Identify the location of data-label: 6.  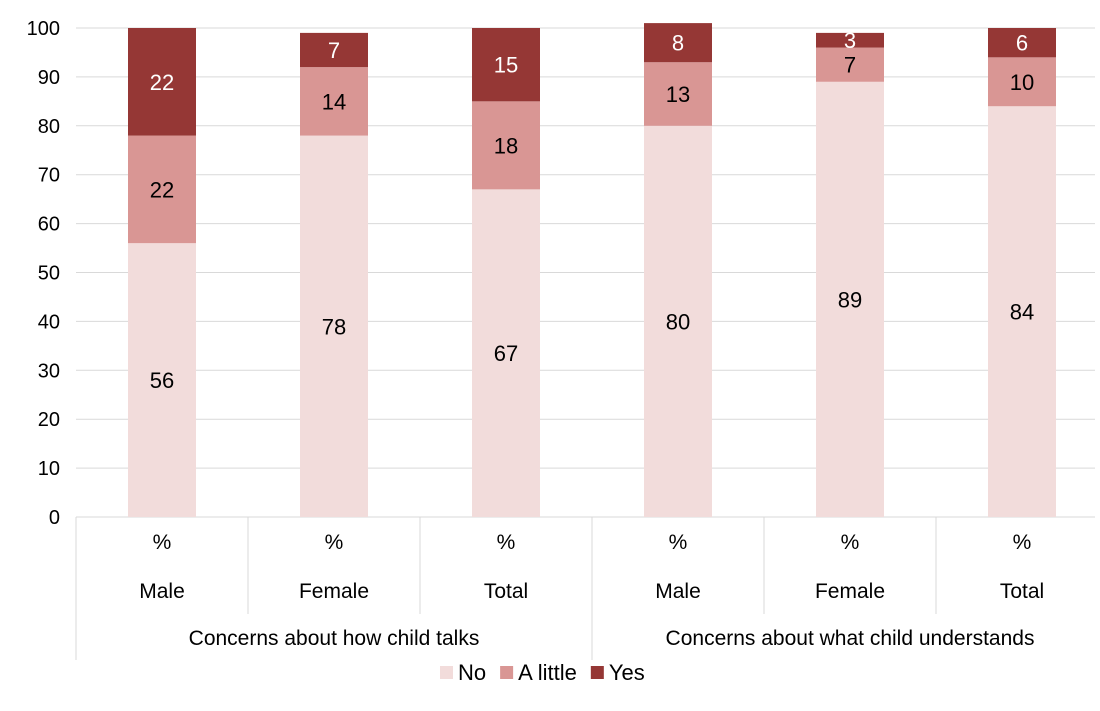
(1022, 43).